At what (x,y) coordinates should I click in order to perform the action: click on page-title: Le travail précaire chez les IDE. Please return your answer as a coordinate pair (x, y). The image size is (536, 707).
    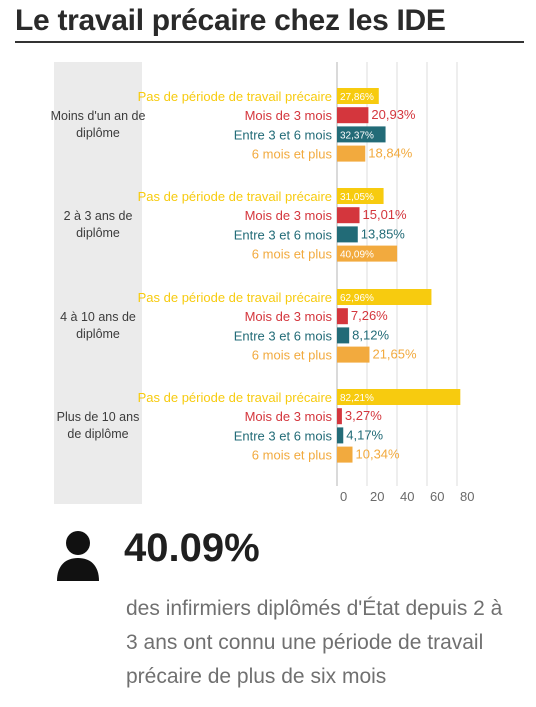
    Looking at the image, I should click on (230, 20).